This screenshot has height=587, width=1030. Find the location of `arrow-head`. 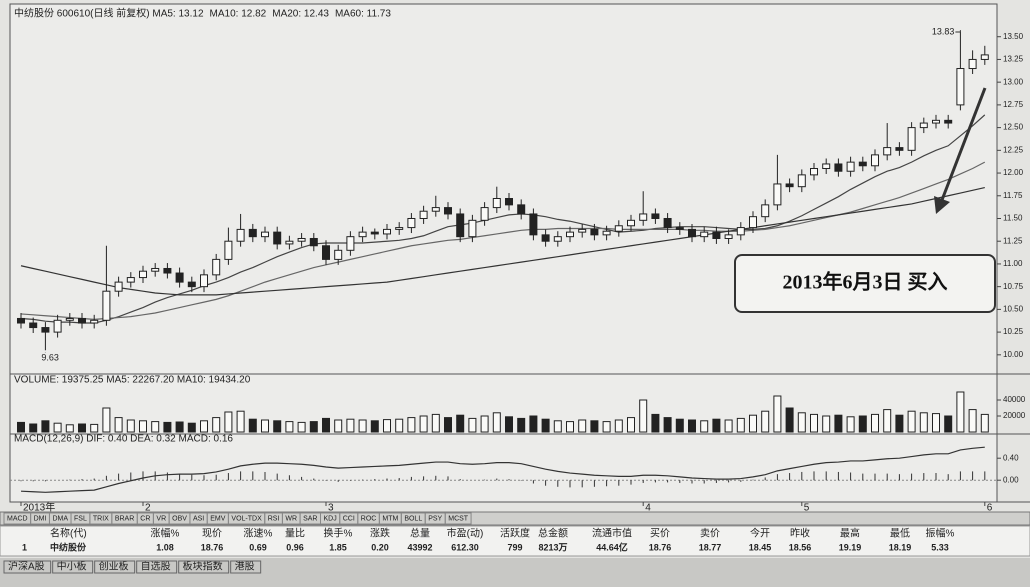

arrow-head is located at coordinates (942, 205).